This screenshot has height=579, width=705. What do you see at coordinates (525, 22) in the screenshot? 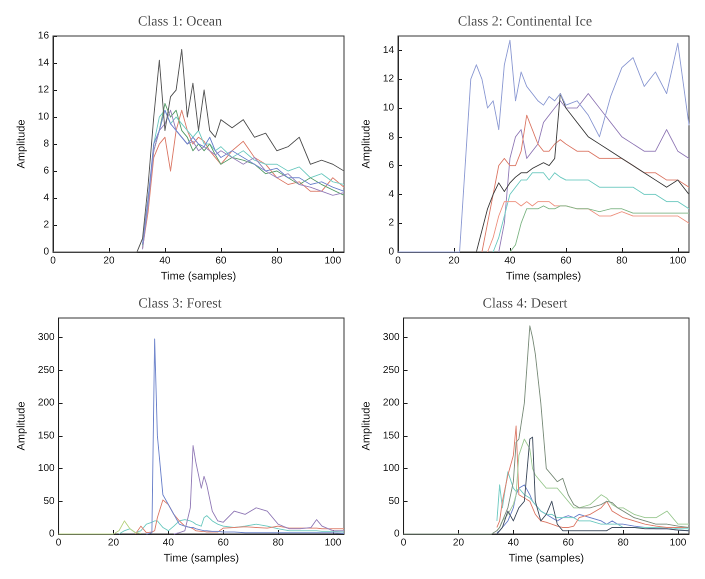
I see `chart-title: Class 2: Continental Ice` at bounding box center [525, 22].